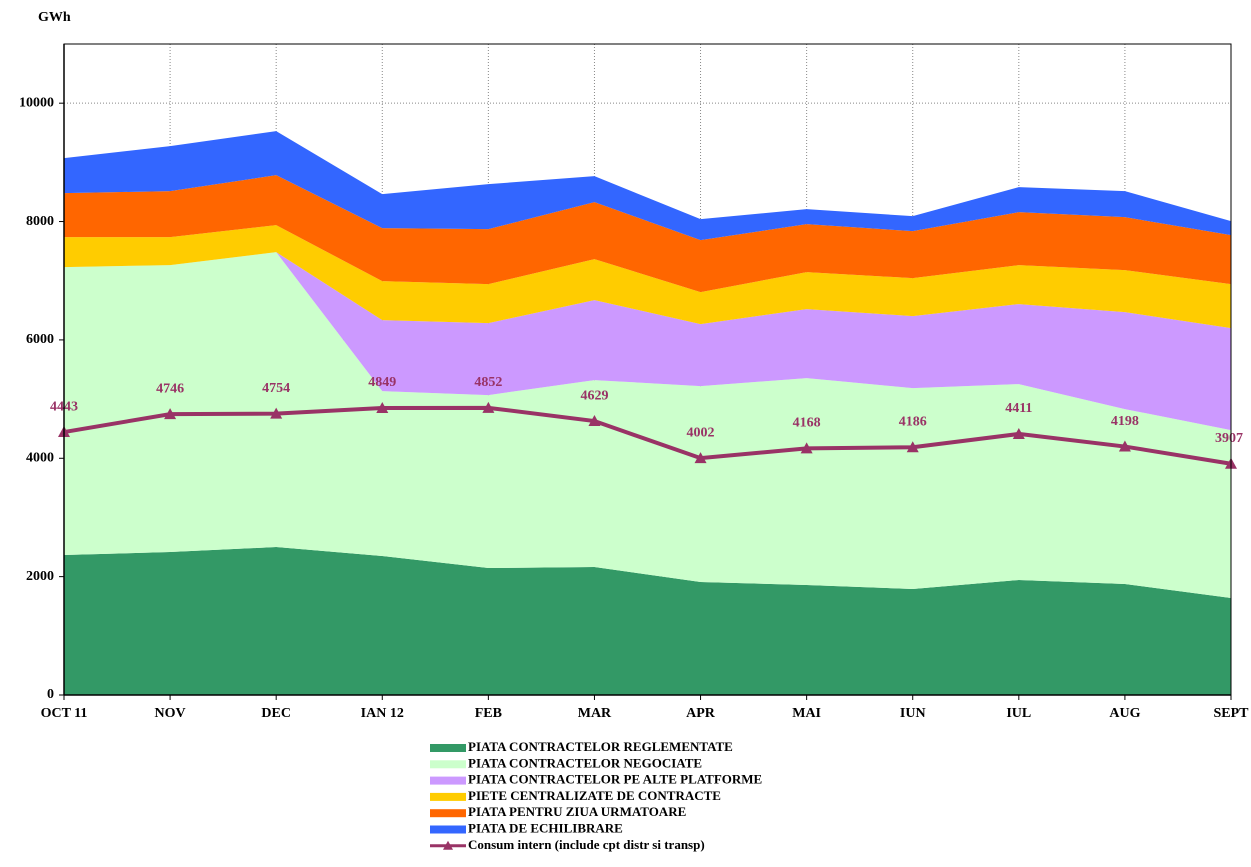 The height and width of the screenshot is (867, 1251). What do you see at coordinates (600, 746) in the screenshot?
I see `legend-label: PIATA CONTRACTELOR REGLEMENTATE` at bounding box center [600, 746].